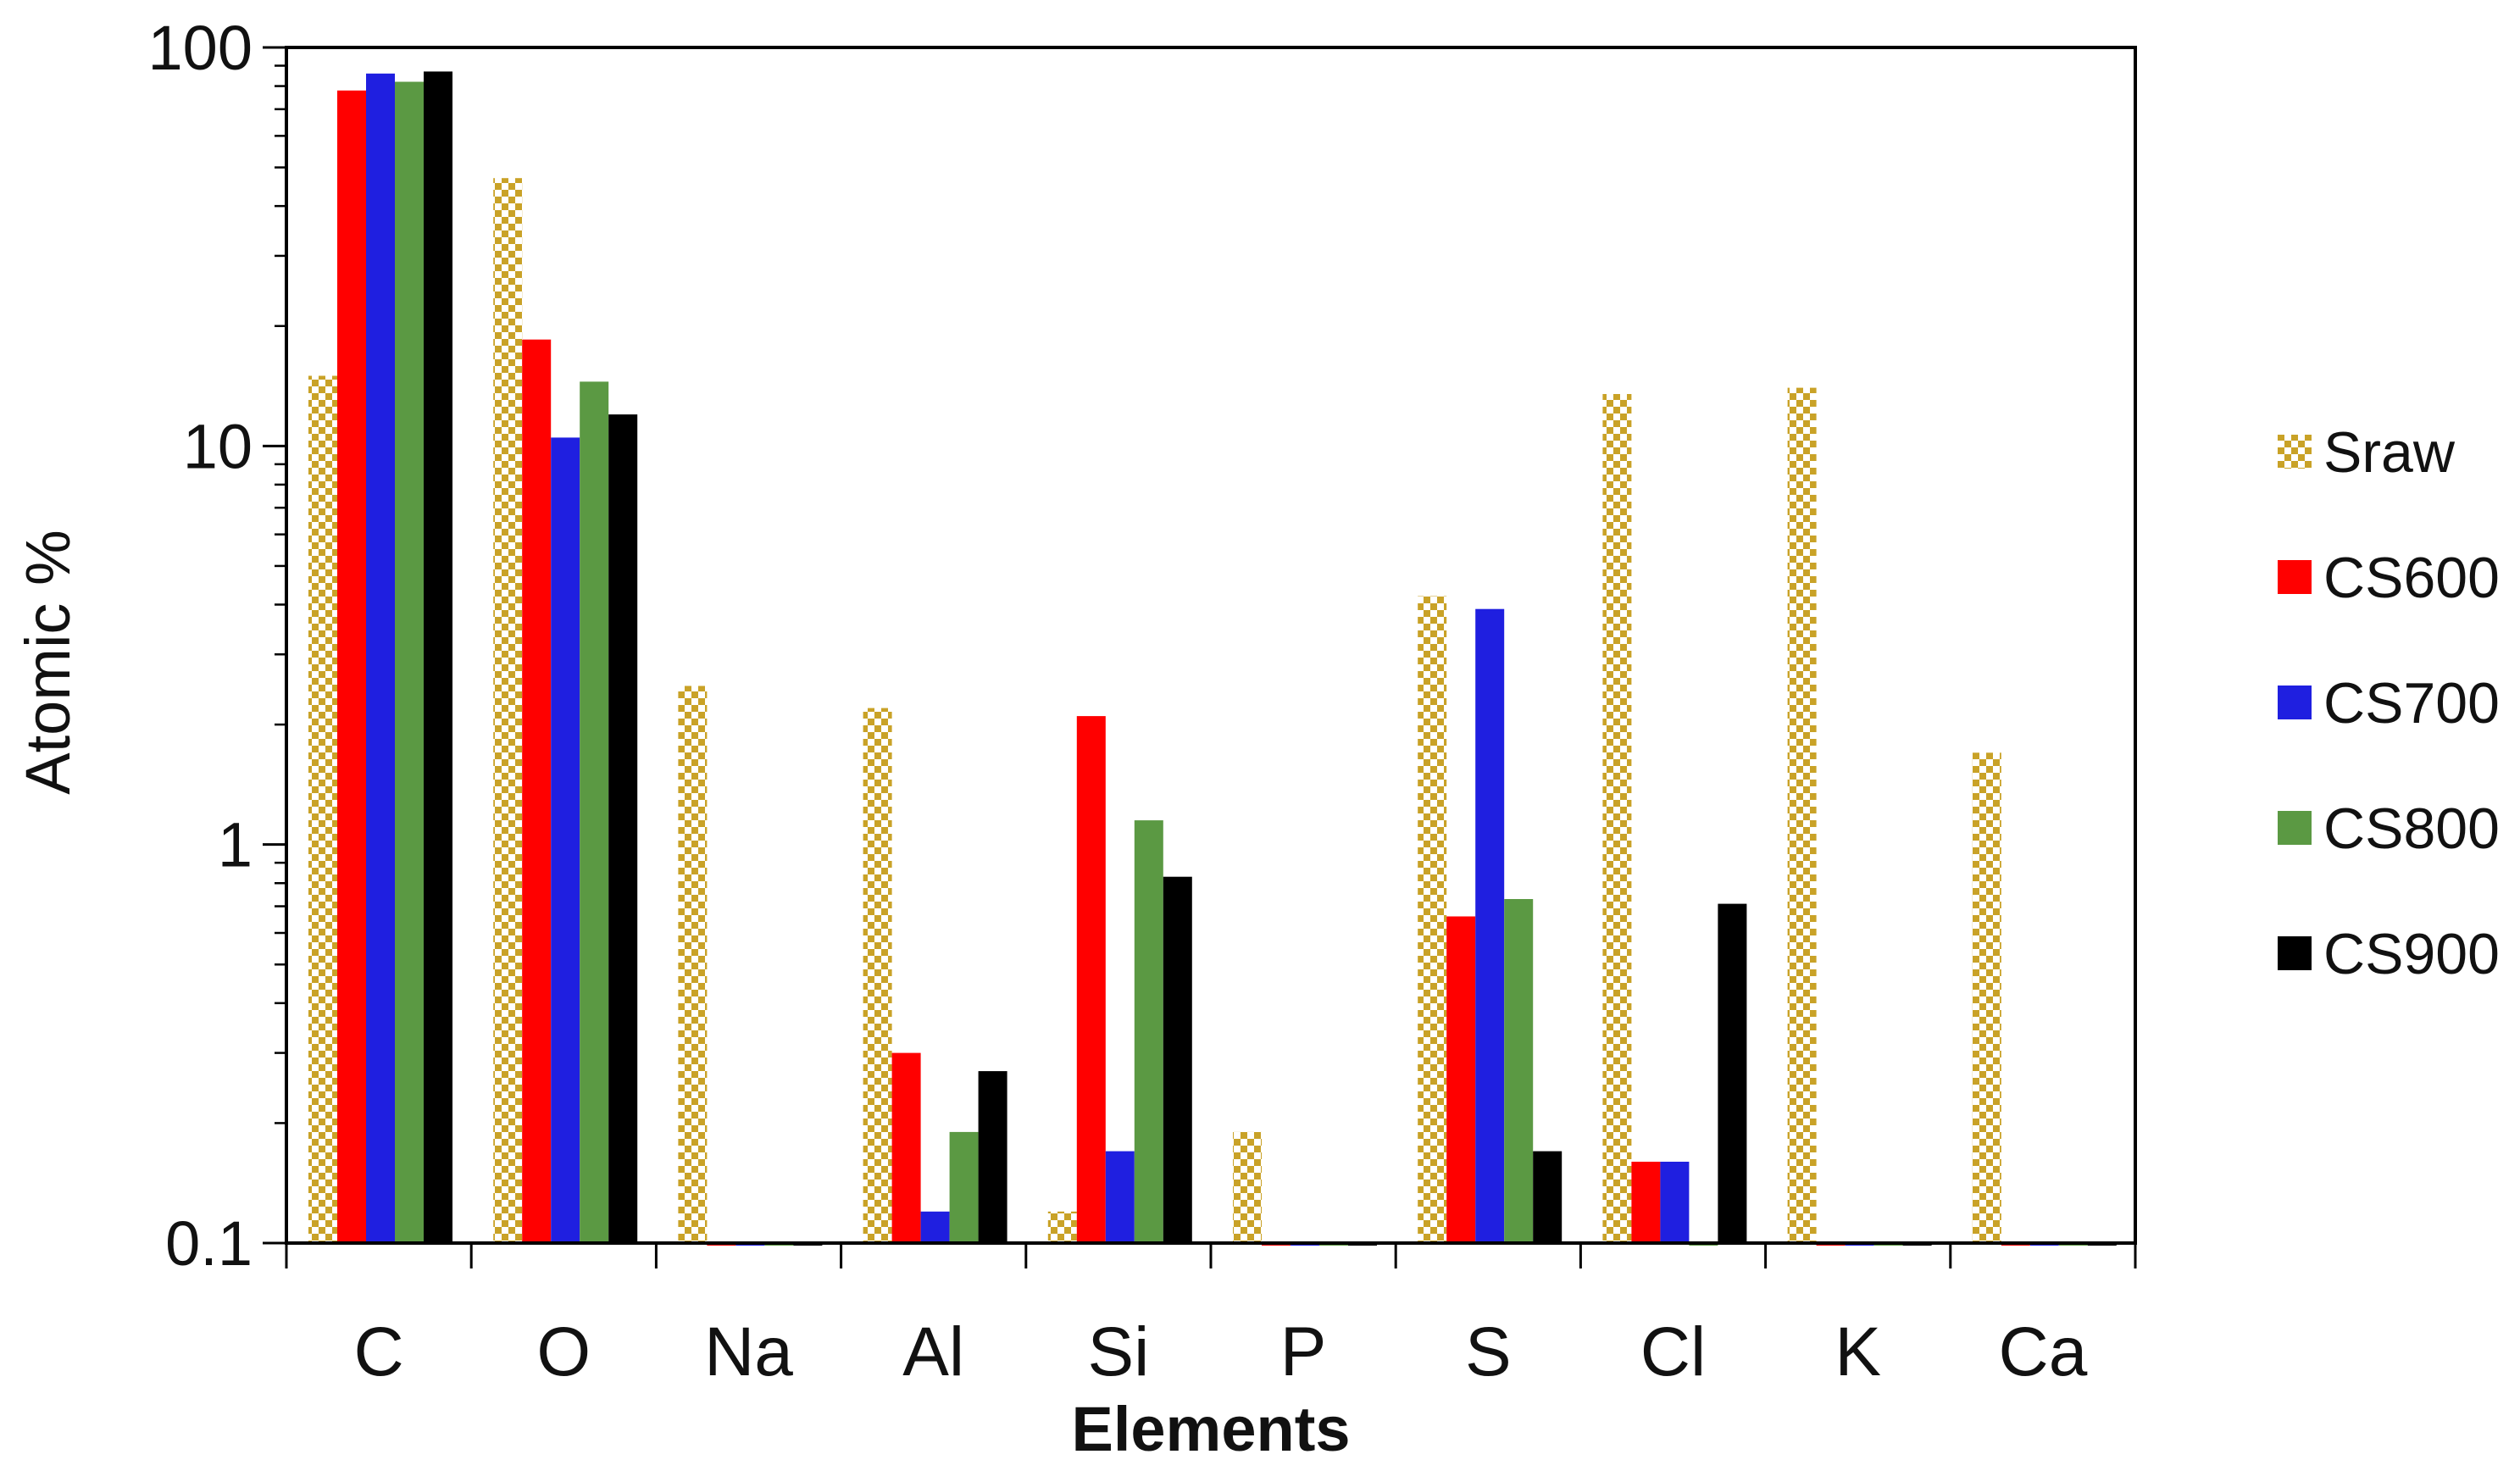 Image resolution: width=2520 pixels, height=1471 pixels. What do you see at coordinates (2412, 578) in the screenshot?
I see `legend-label-cs600: CS600` at bounding box center [2412, 578].